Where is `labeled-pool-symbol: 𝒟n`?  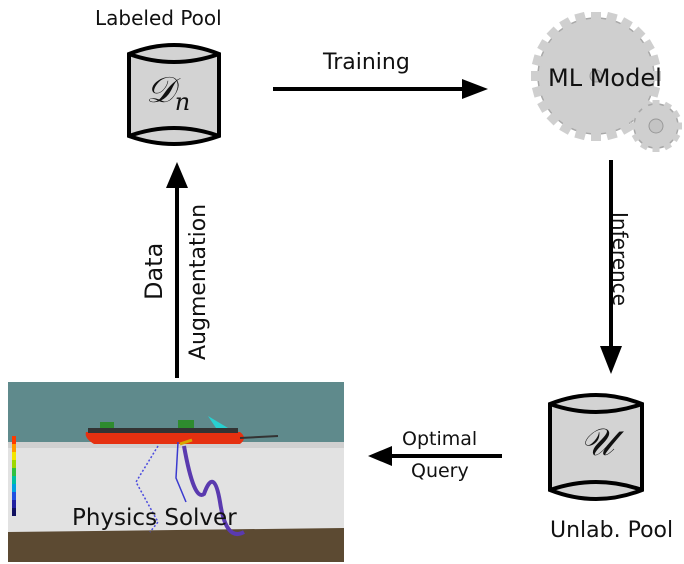 labeled-pool-symbol: 𝒟n is located at coordinates (168, 93).